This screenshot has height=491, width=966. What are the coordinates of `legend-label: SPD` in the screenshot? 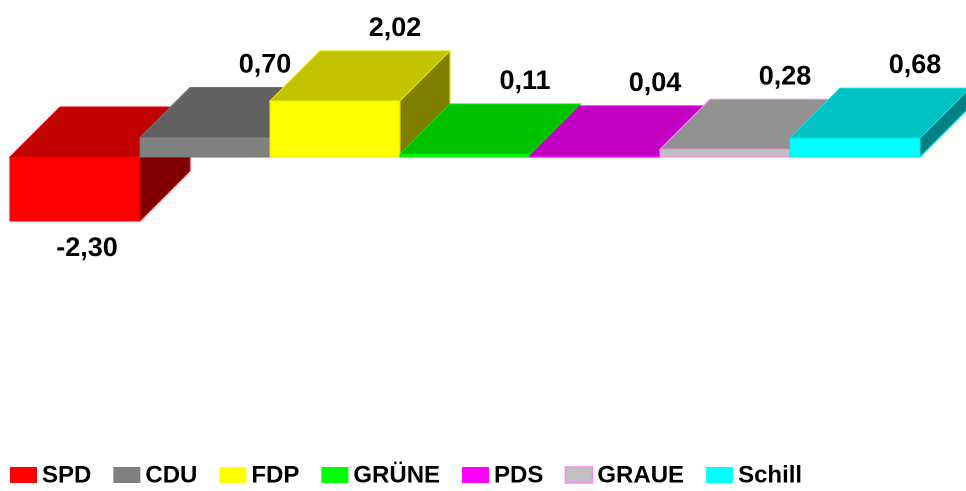 It's located at (66, 474).